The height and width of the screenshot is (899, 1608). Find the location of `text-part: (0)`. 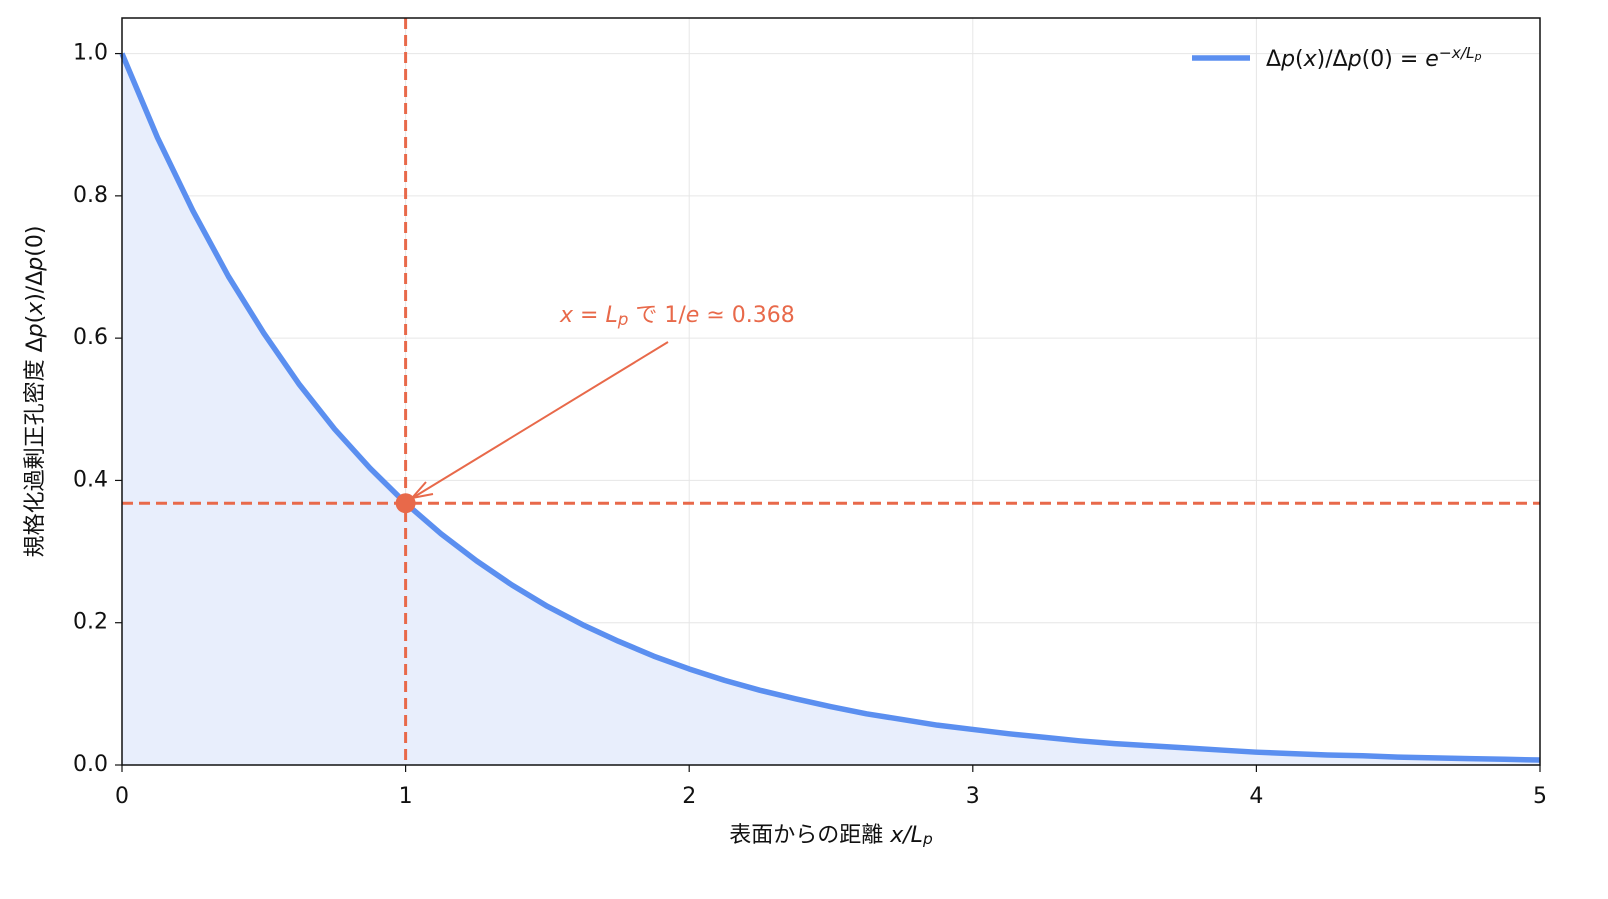

text-part: (0) is located at coordinates (35, 241).